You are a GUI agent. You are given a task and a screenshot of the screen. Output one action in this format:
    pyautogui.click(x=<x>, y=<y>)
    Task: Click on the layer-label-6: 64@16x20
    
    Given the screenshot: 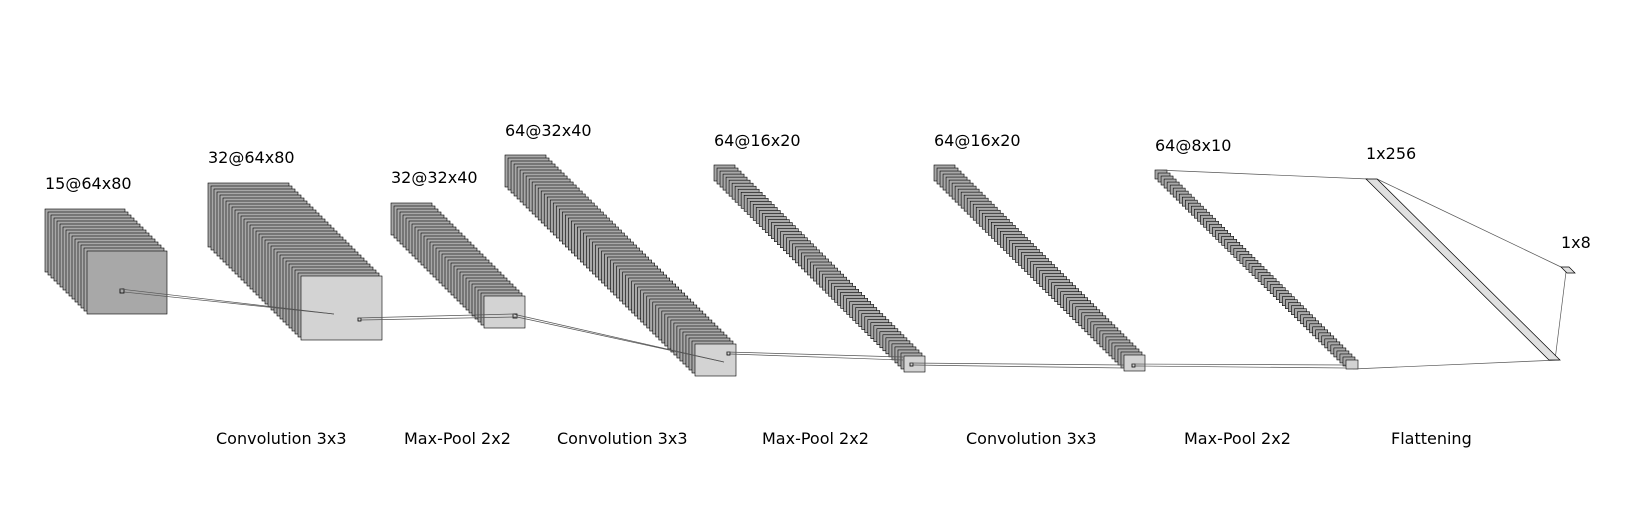 What is the action you would take?
    pyautogui.click(x=977, y=140)
    